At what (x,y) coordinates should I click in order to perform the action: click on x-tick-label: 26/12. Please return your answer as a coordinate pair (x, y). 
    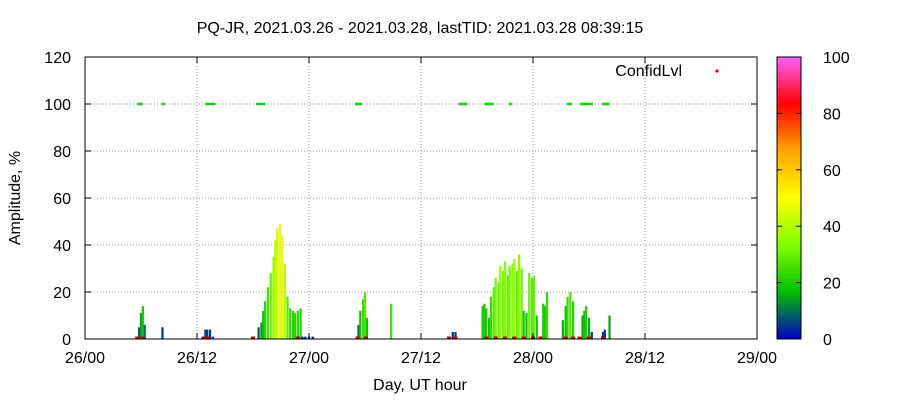
    Looking at the image, I should click on (197, 358).